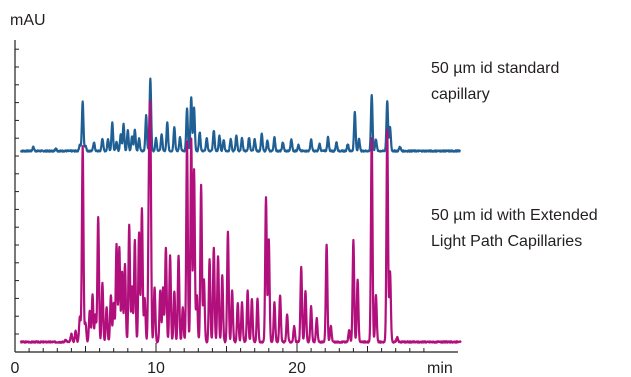 The image size is (631, 377). I want to click on trace-standard, so click(240, 115).